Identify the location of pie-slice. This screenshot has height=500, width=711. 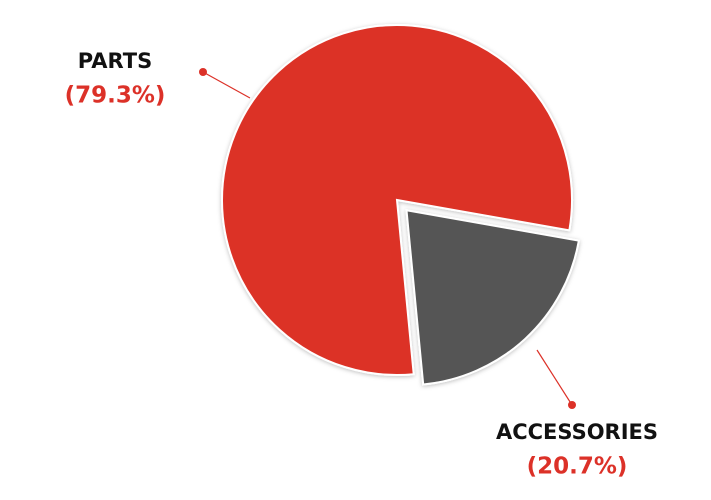
(493, 297).